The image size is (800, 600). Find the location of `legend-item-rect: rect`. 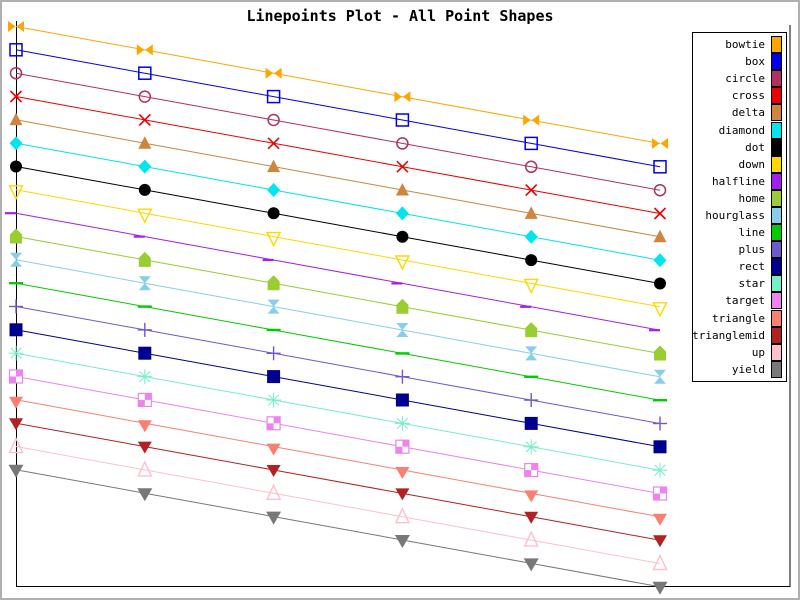

legend-item-rect: rect is located at coordinates (737, 267).